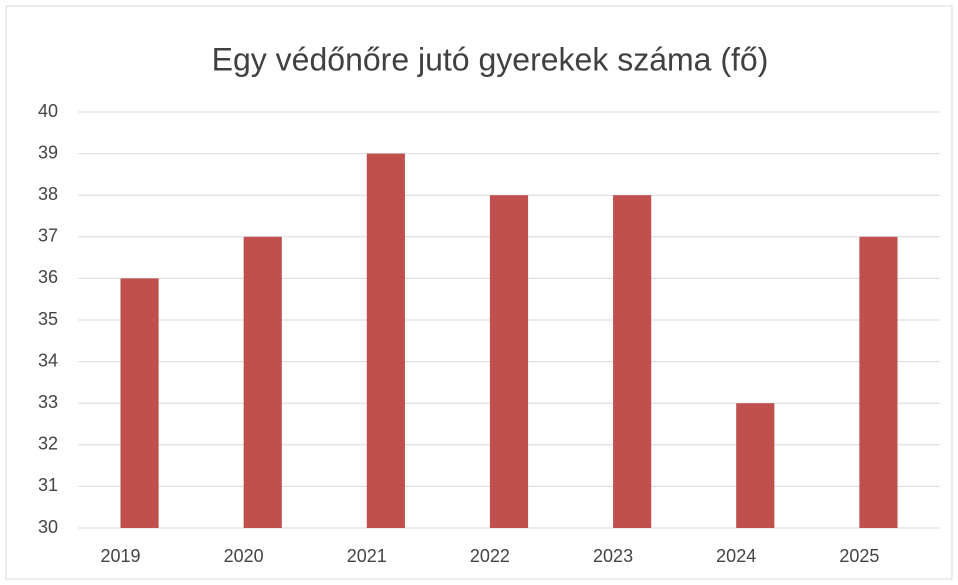 The width and height of the screenshot is (958, 585). Describe the element at coordinates (48, 277) in the screenshot. I see `y-tick-label: 36` at that location.